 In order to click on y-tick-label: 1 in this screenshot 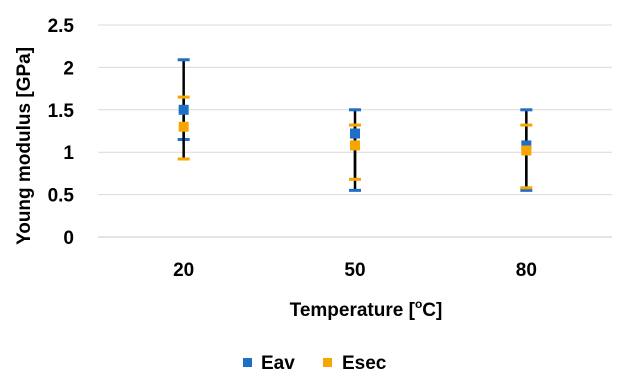, I will do `click(68, 153)`.